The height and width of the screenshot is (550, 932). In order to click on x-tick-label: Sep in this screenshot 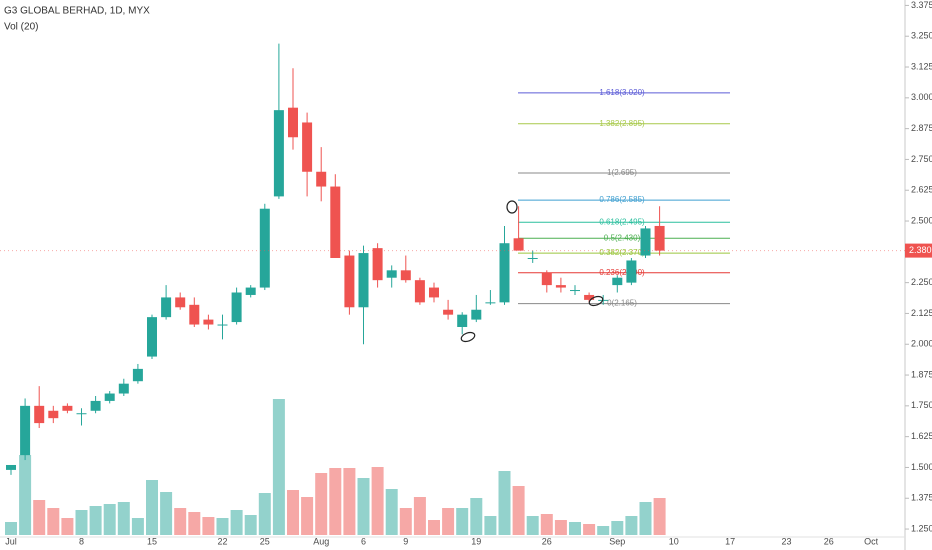, I will do `click(617, 541)`.